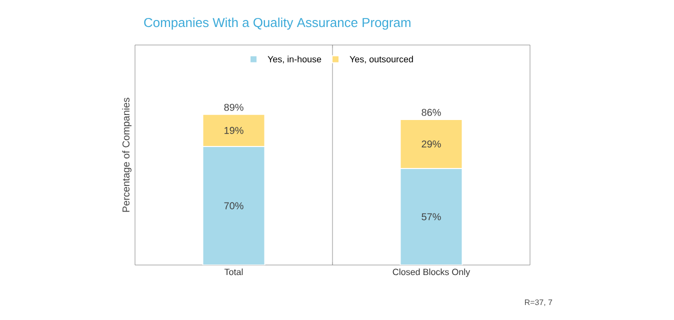 This screenshot has height=320, width=674. Describe the element at coordinates (431, 144) in the screenshot. I see `data-label: 29%` at that location.